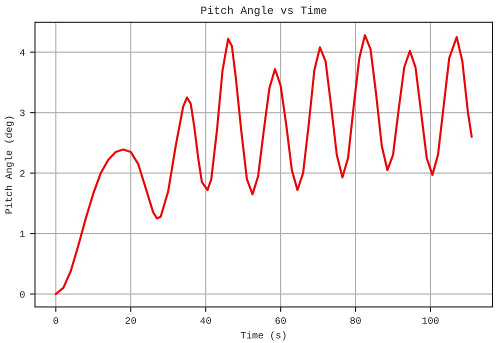  What do you see at coordinates (22, 234) in the screenshot?
I see `y-tick-label: 1` at bounding box center [22, 234].